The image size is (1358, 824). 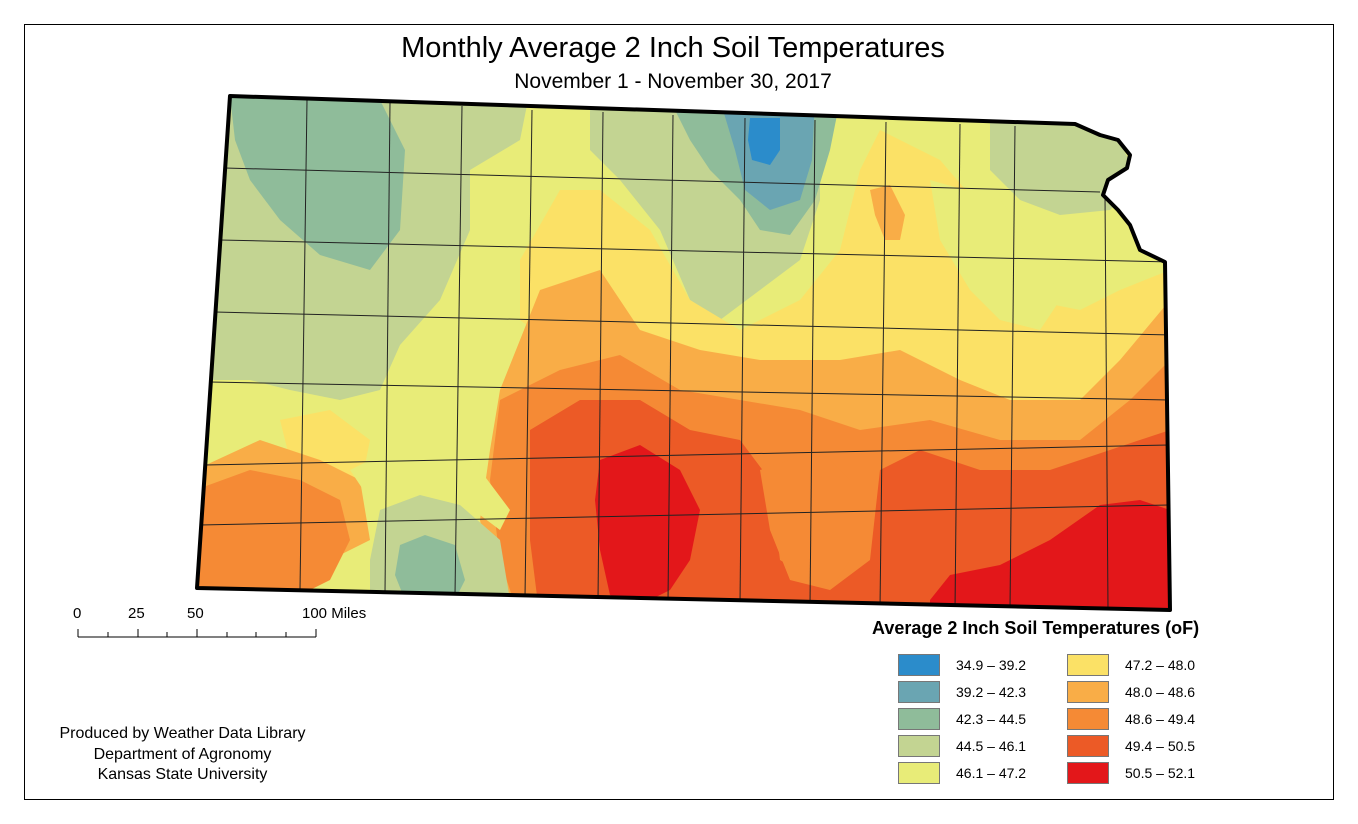 I want to click on legend-label: 48.6 – 49.4, so click(x=1160, y=719).